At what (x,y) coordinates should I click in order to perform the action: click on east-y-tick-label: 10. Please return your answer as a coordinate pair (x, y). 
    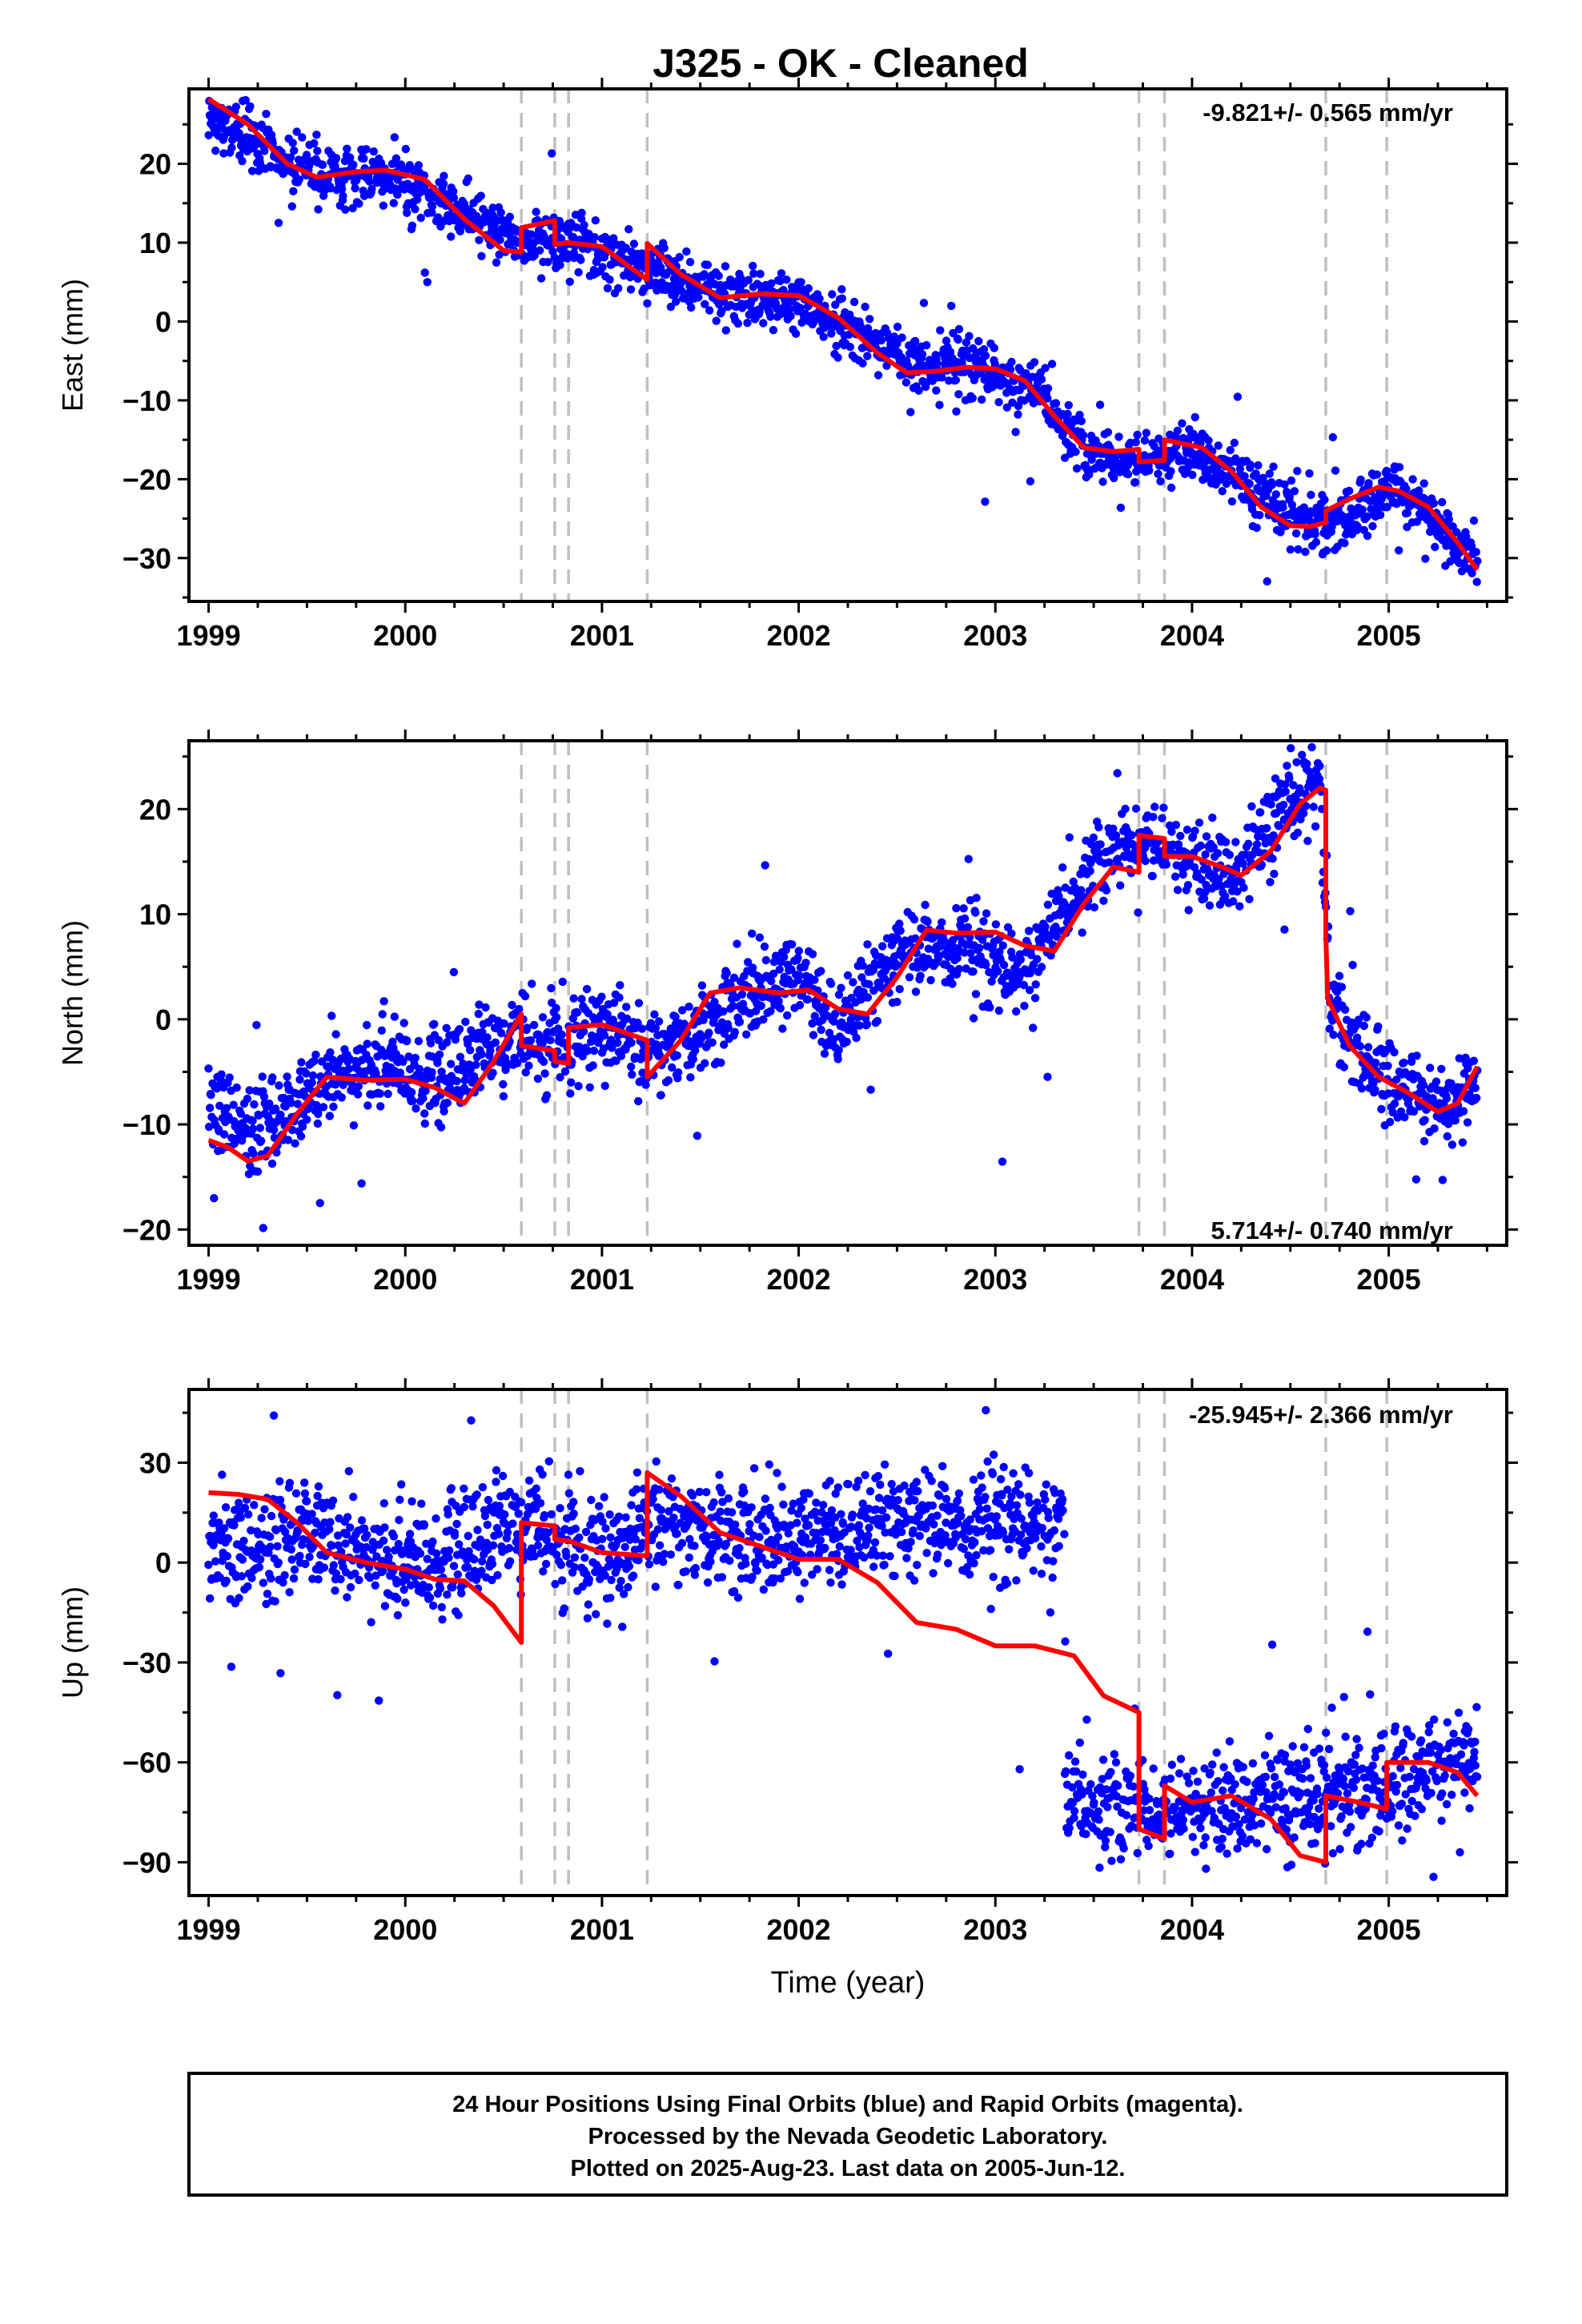
    Looking at the image, I should click on (155, 243).